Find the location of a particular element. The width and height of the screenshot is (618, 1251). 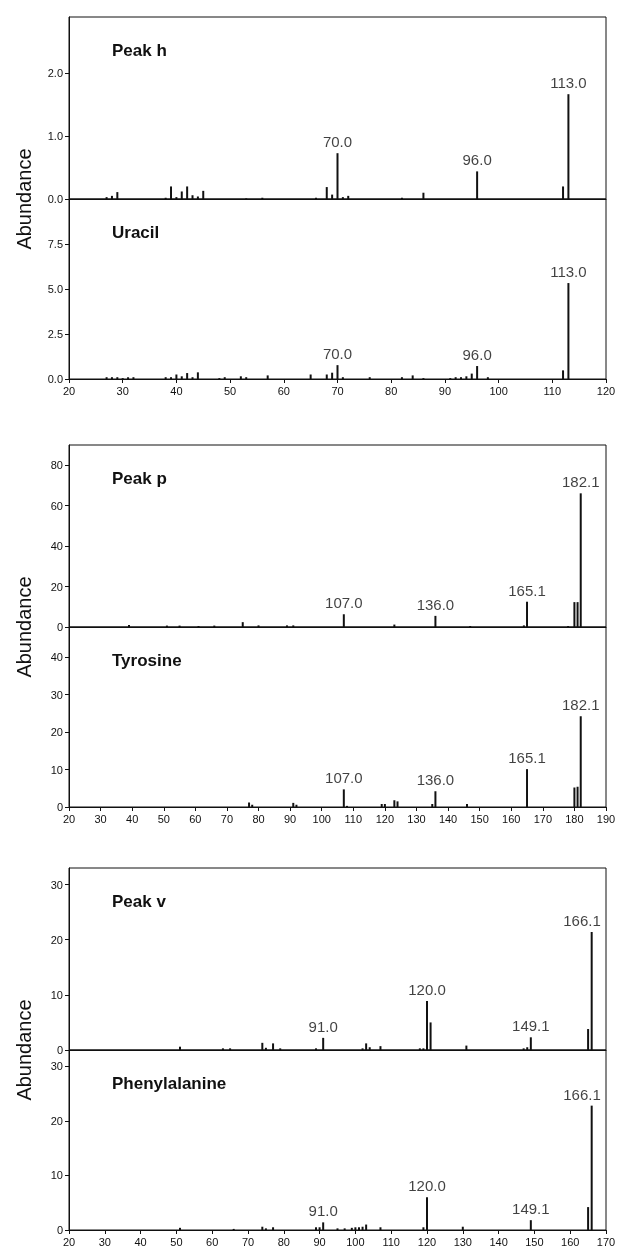

text: Peak h is located at coordinates (139, 50).